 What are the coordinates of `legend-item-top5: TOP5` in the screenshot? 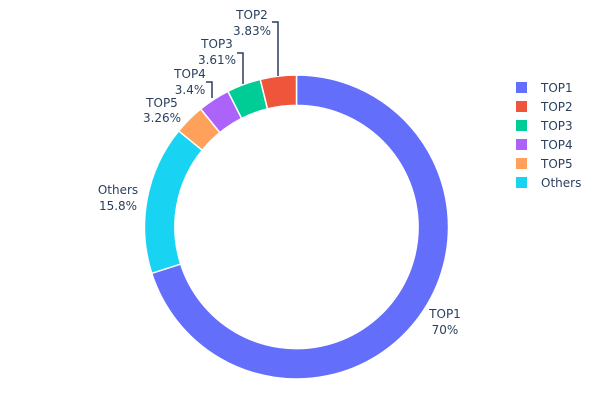 It's located at (544, 164).